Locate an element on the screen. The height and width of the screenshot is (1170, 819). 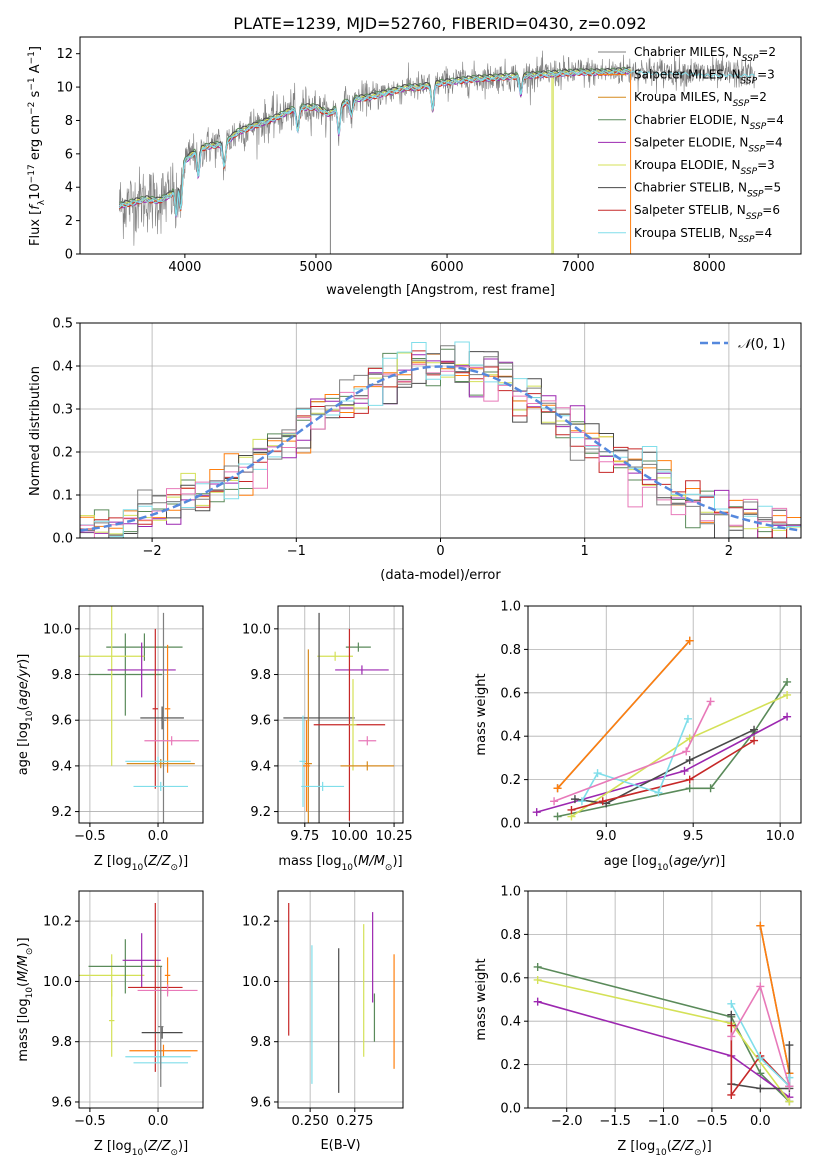
spectrum-model-chabrier_stelib is located at coordinates (375, 140).